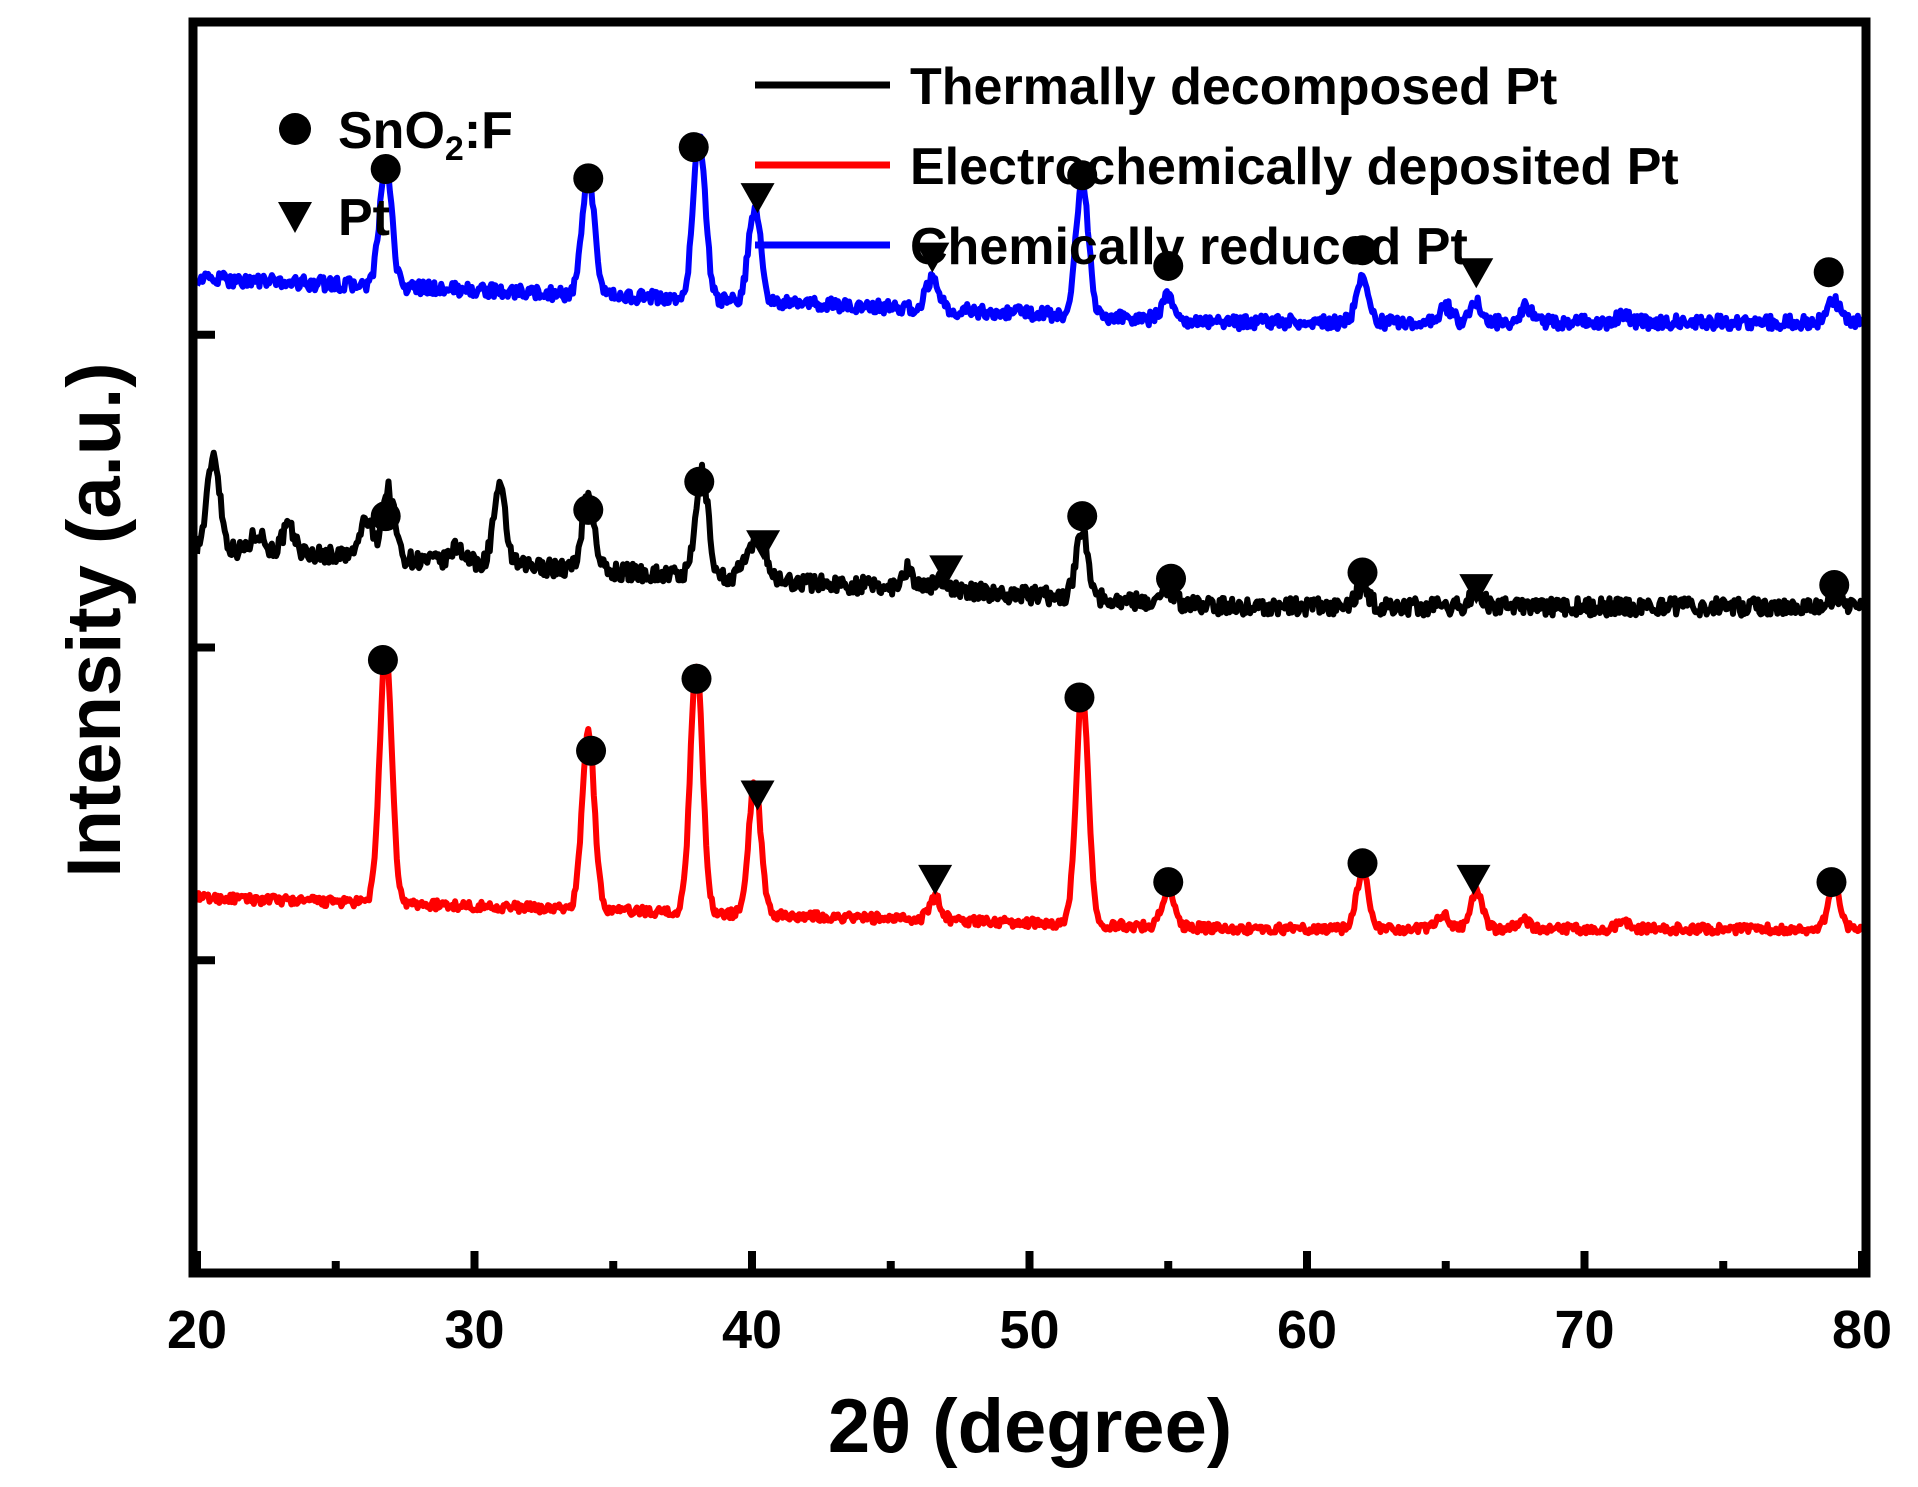  What do you see at coordinates (295, 217) in the screenshot?
I see `legend-triangle-icon` at bounding box center [295, 217].